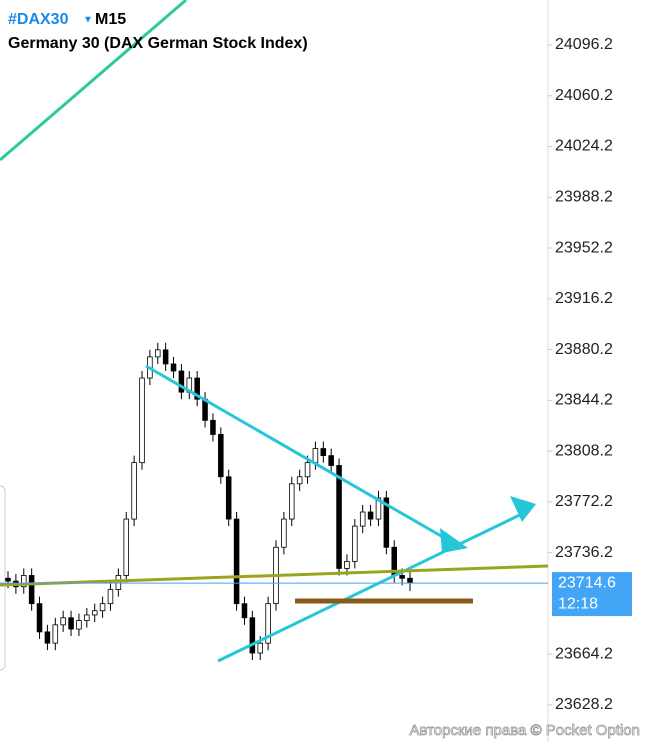 This screenshot has width=648, height=742. Describe the element at coordinates (3, 578) in the screenshot. I see `side-handle` at that location.